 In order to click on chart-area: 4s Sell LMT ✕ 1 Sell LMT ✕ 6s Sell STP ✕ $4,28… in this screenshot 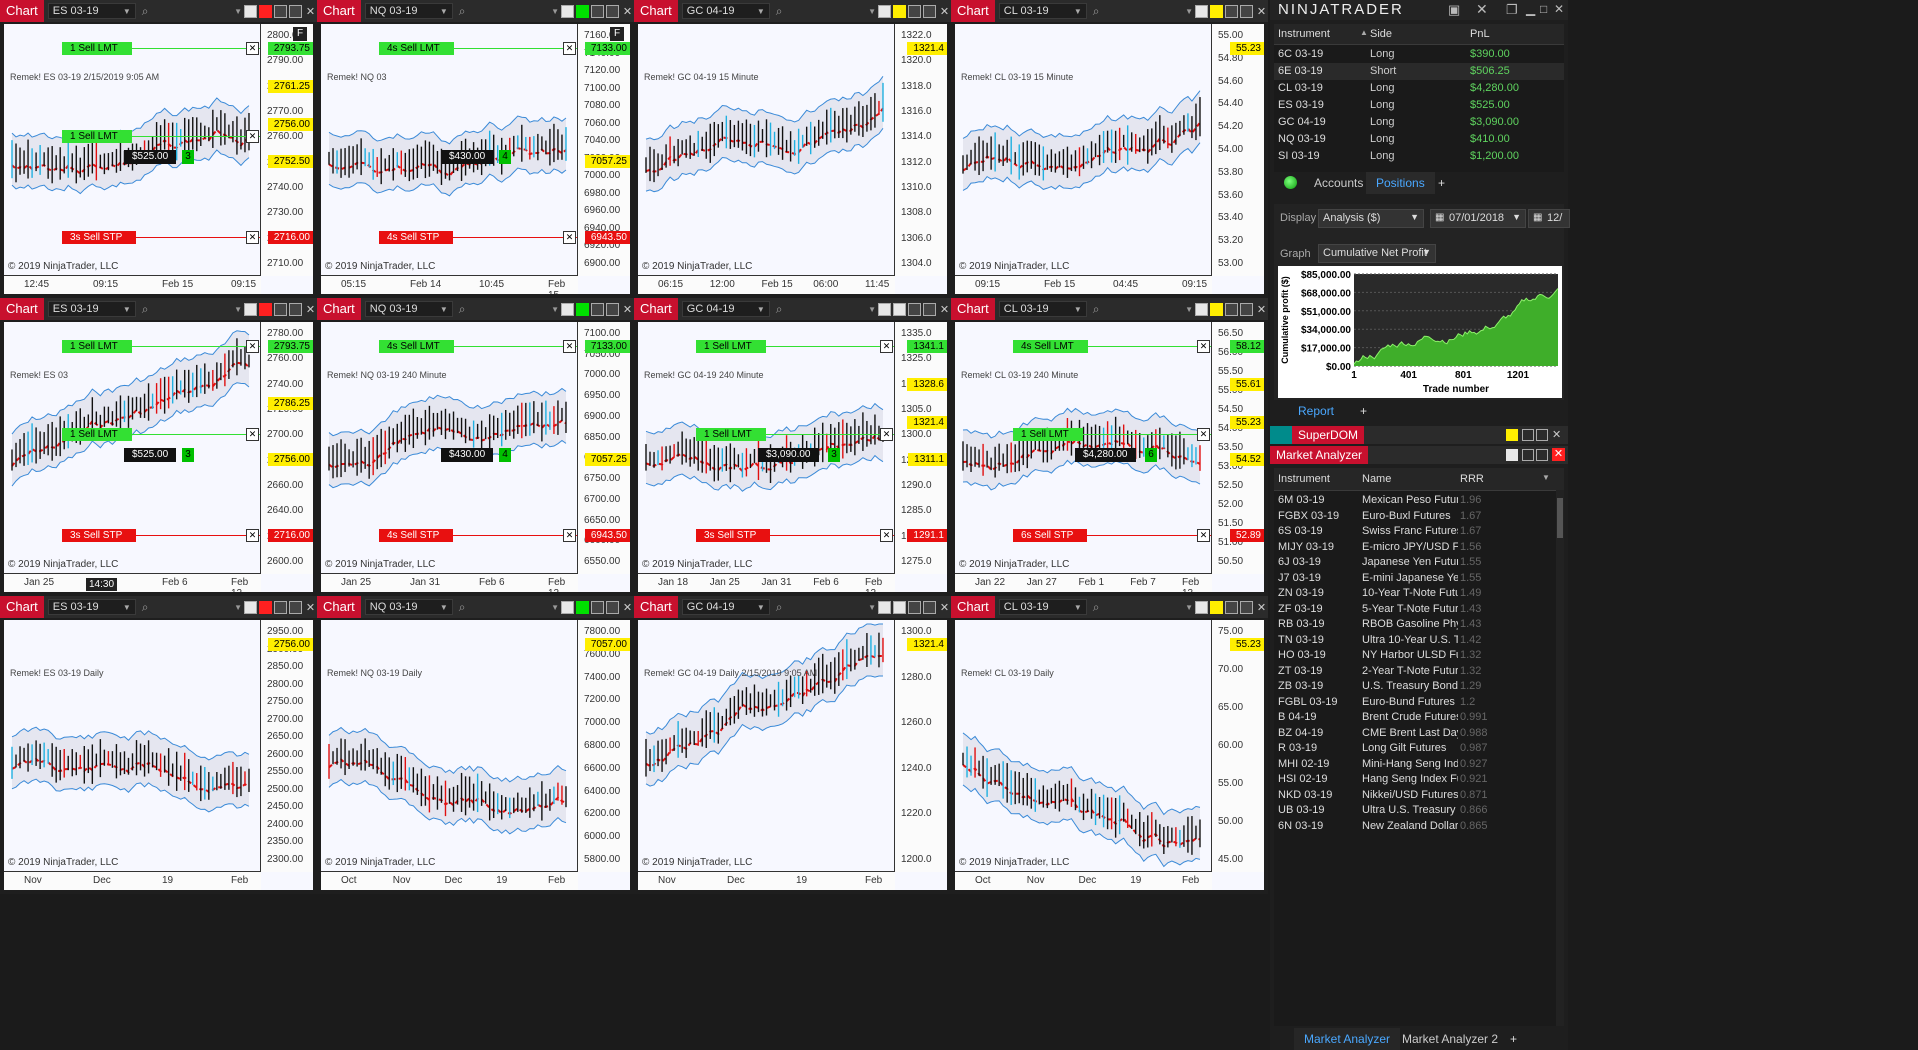, I will do `click(1109, 457)`.